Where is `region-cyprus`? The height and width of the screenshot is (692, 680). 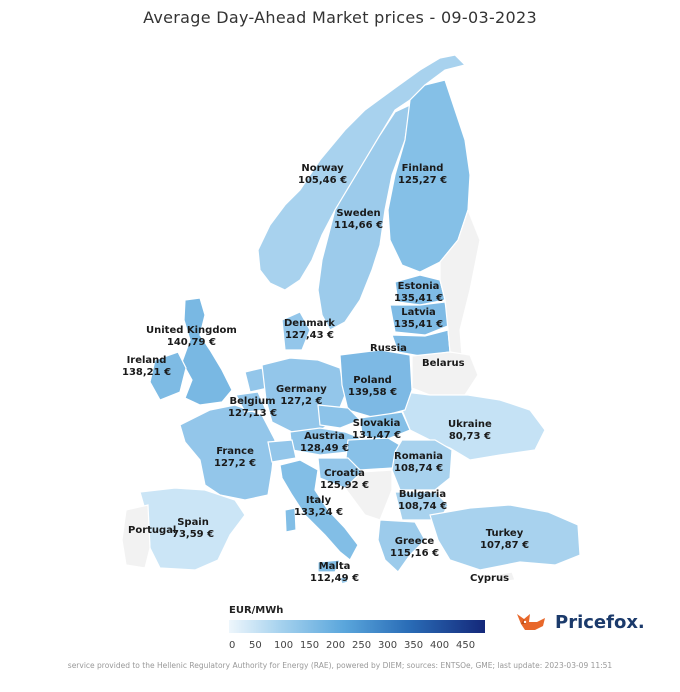
region-cyprus is located at coordinates (505, 577).